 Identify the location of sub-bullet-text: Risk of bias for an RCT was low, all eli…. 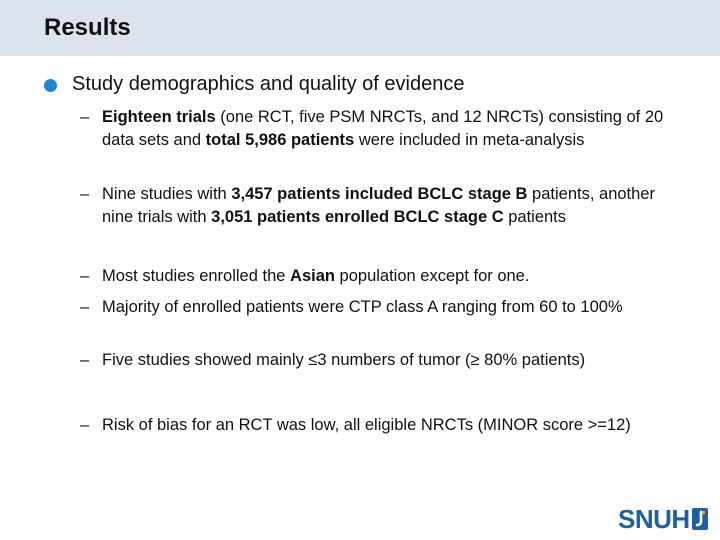
(391, 425).